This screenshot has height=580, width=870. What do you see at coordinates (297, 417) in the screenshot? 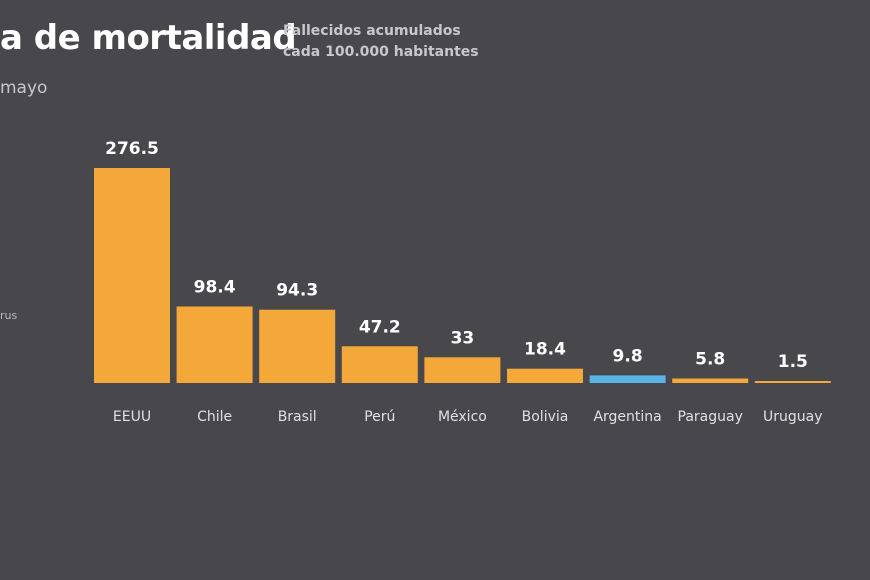
I see `category-label-brasil: Brasil` at bounding box center [297, 417].